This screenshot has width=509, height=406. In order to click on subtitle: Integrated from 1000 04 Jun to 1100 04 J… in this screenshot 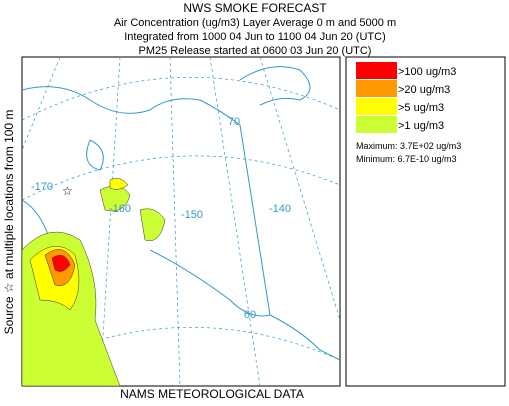, I will do `click(255, 37)`.